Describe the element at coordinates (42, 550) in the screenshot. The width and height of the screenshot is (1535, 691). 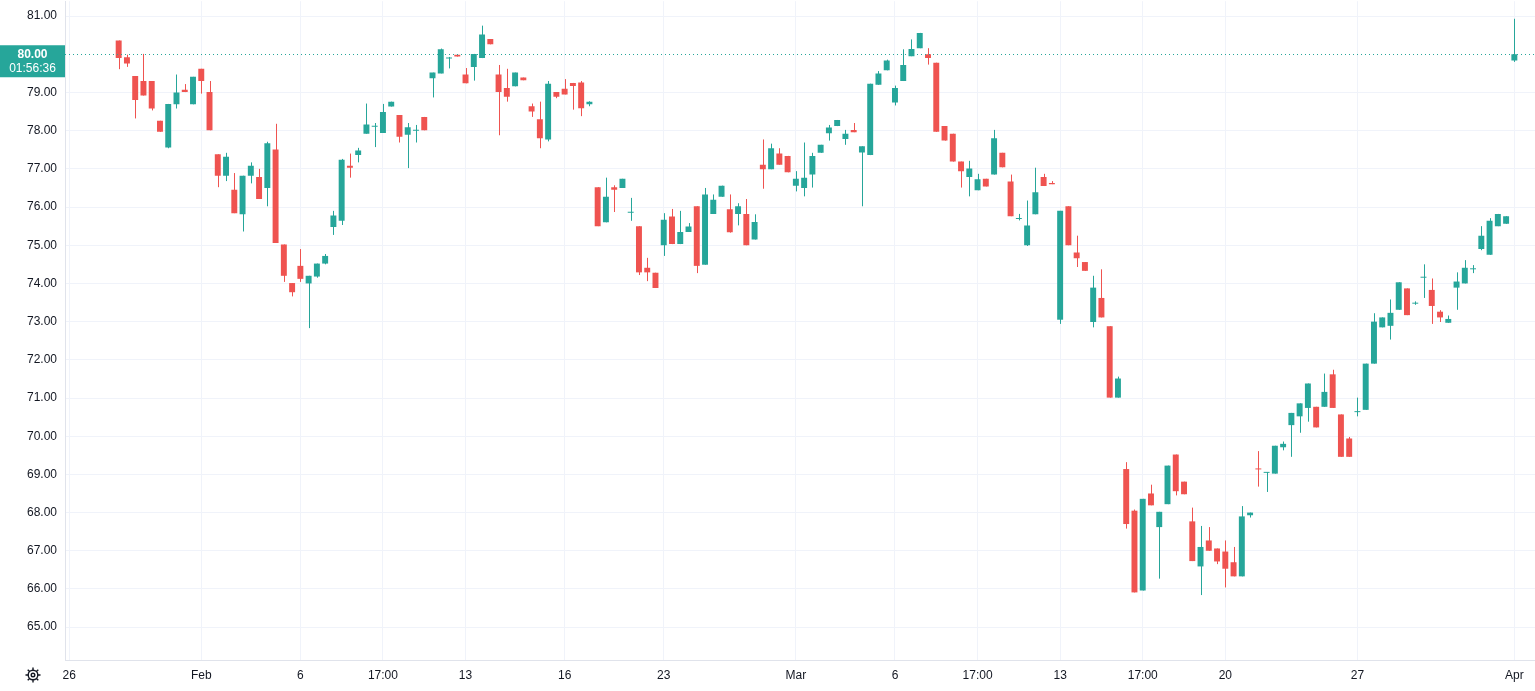
I see `y-tick-label: 67.00` at that location.